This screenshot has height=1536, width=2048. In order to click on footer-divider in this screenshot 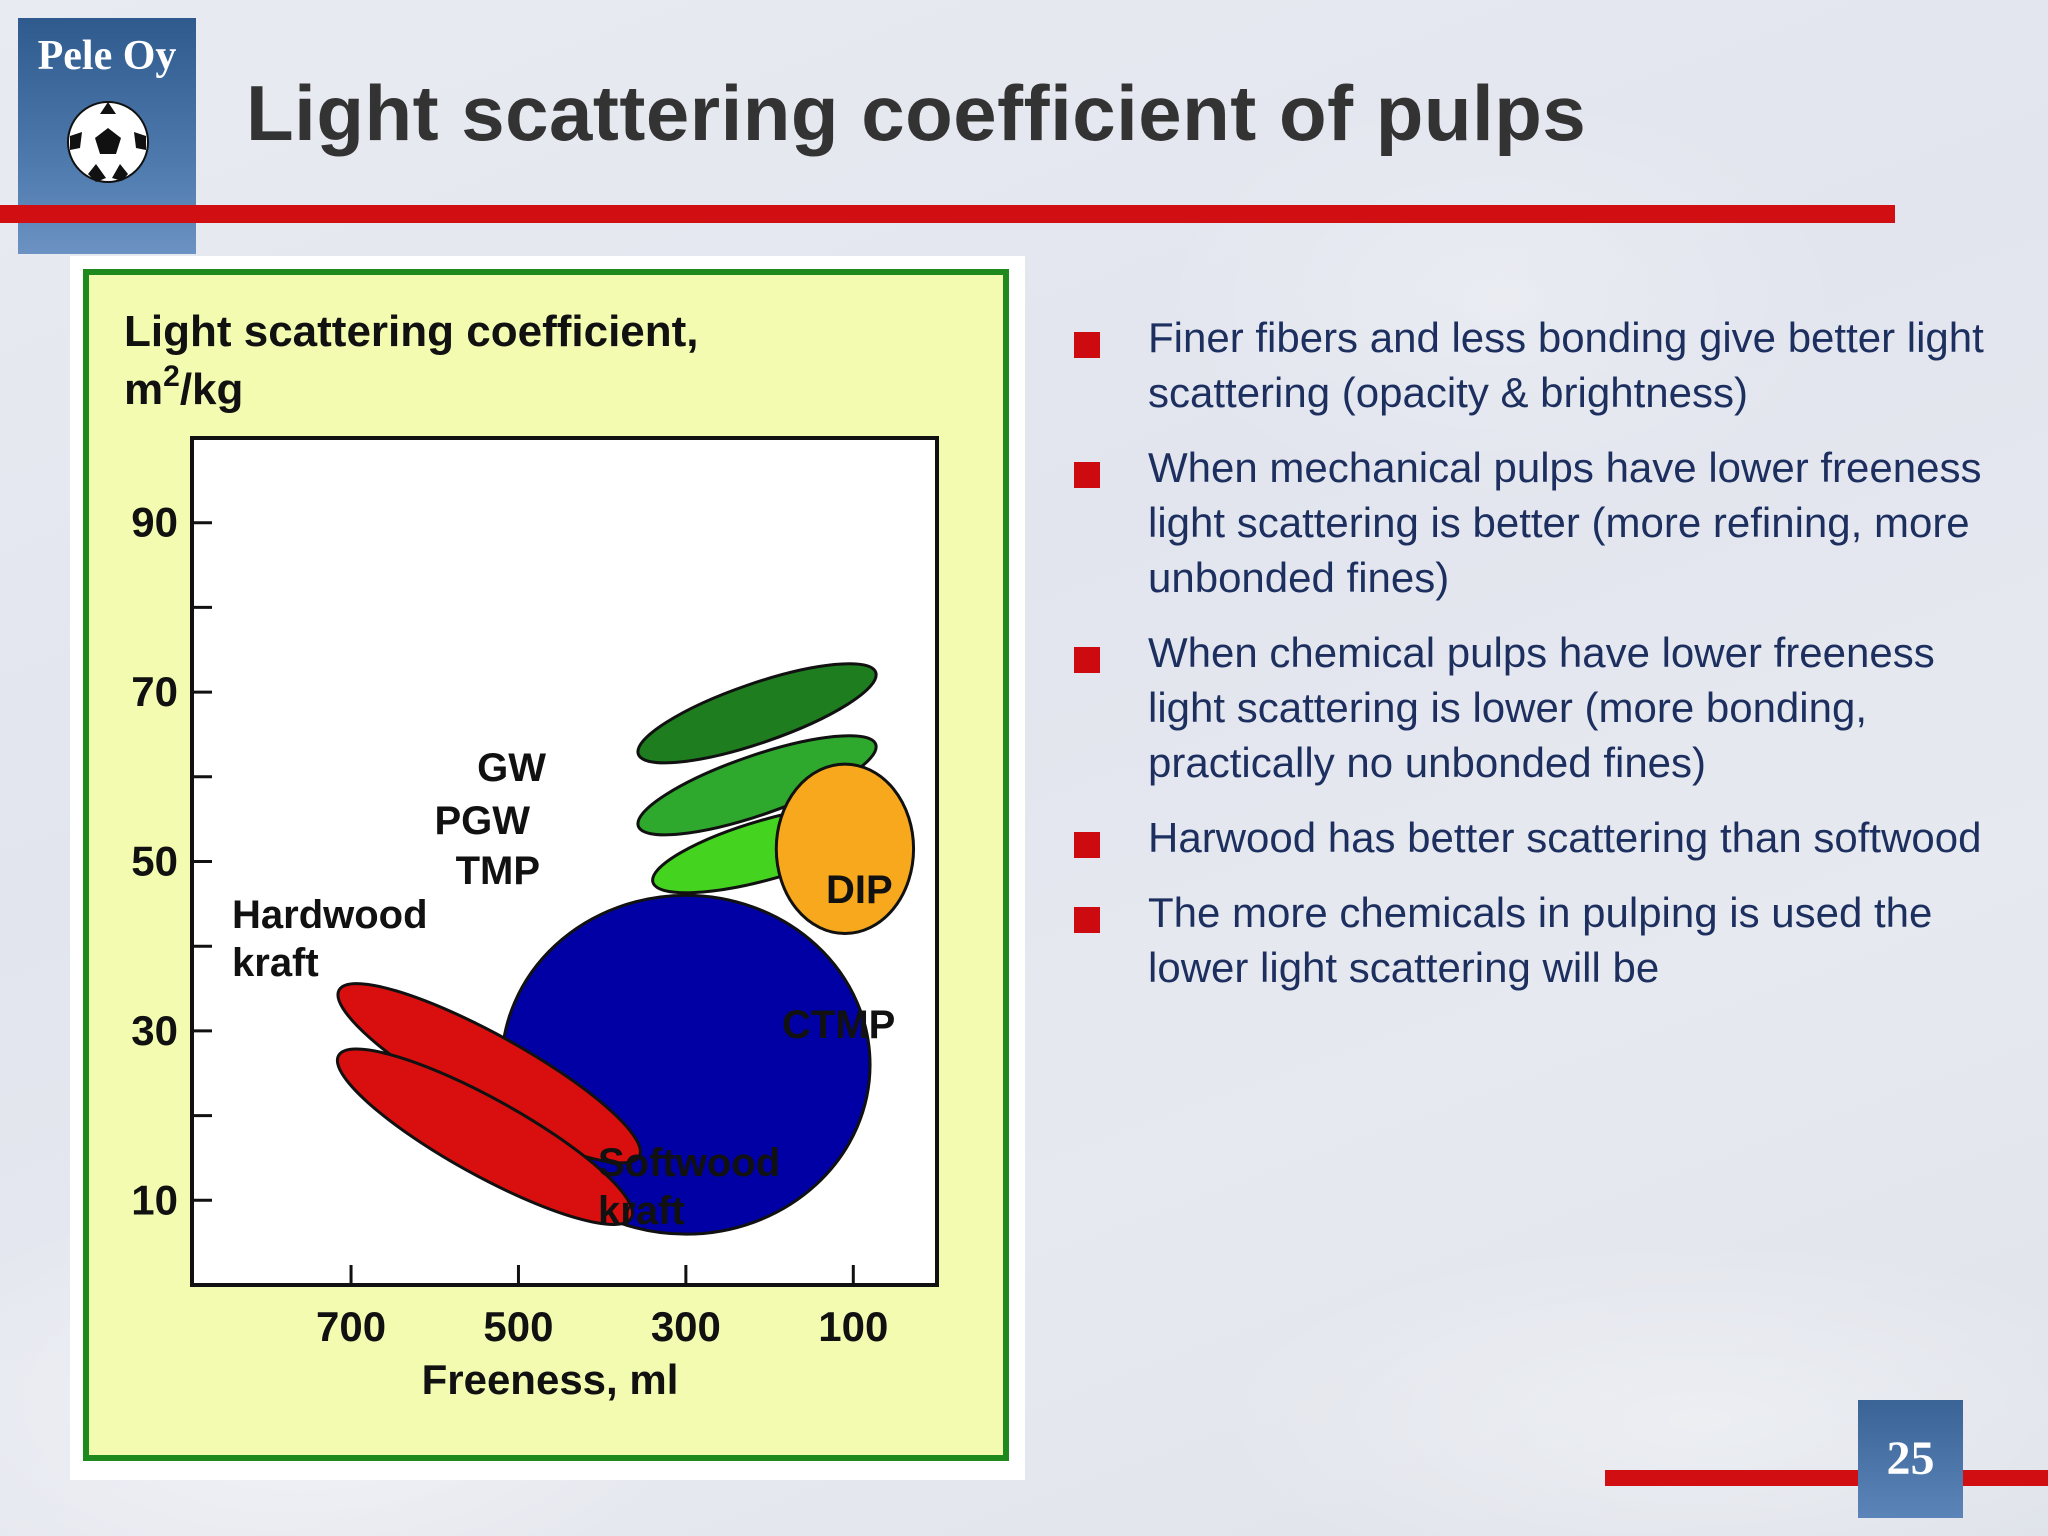, I will do `click(1826, 1478)`.